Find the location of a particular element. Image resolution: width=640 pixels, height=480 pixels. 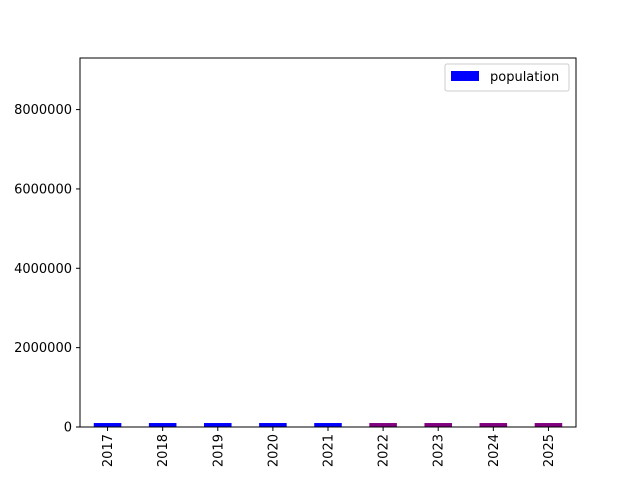

x-tick-label: 2018 is located at coordinates (163, 450).